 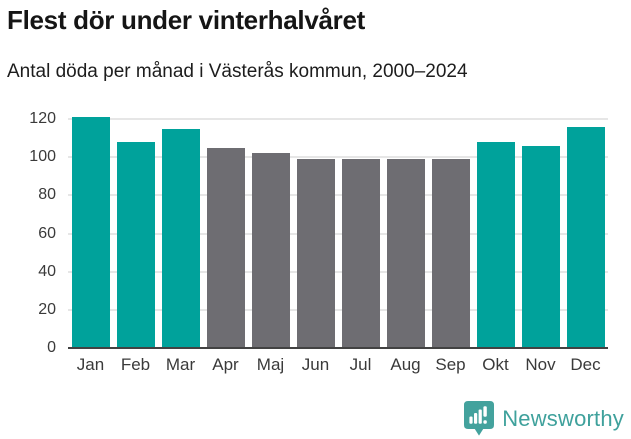 I want to click on y-axis-label: 120, so click(x=42, y=118).